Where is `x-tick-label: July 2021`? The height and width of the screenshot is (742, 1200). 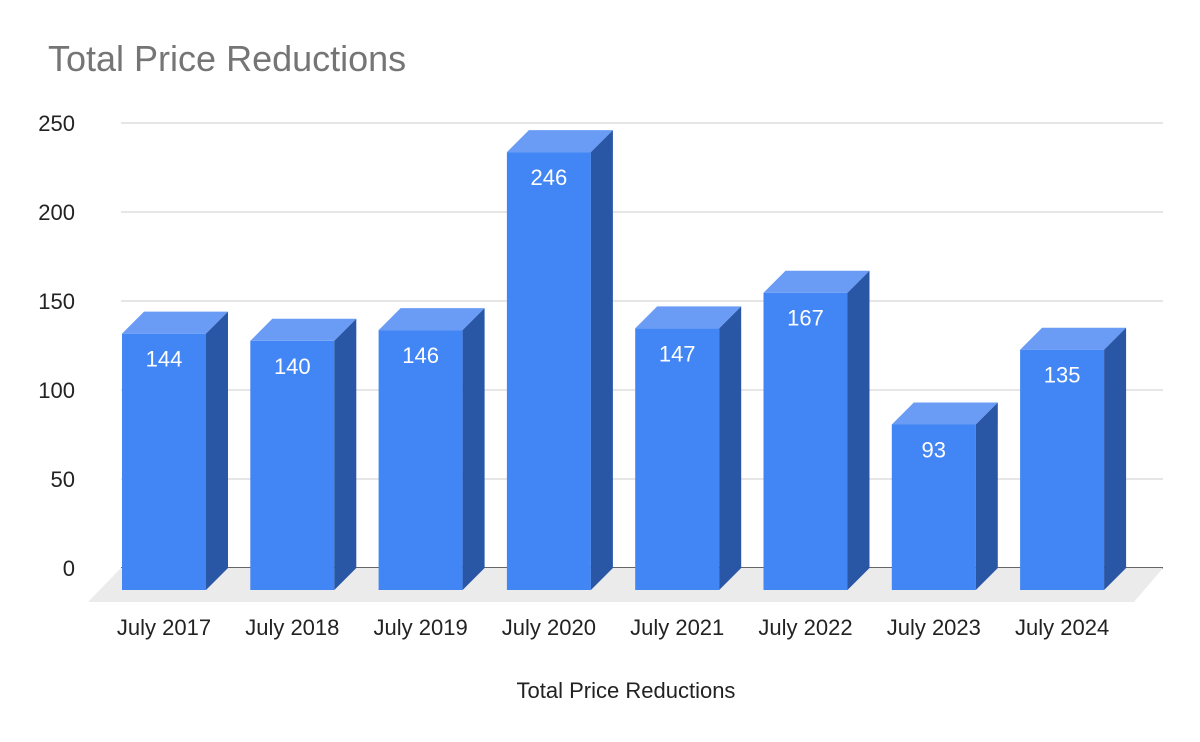 x-tick-label: July 2021 is located at coordinates (677, 627).